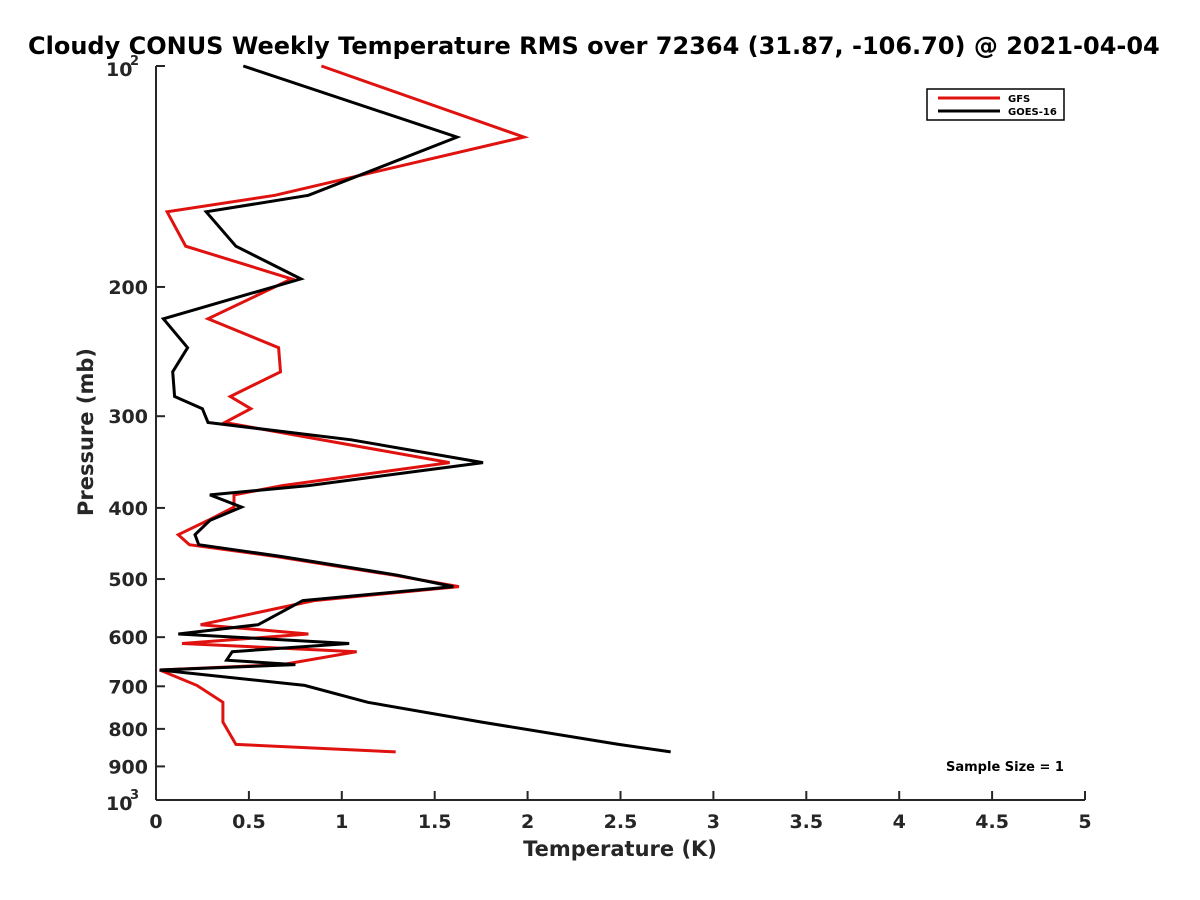 This screenshot has width=1200, height=900. I want to click on y-tick-label: 10³, so click(122, 801).